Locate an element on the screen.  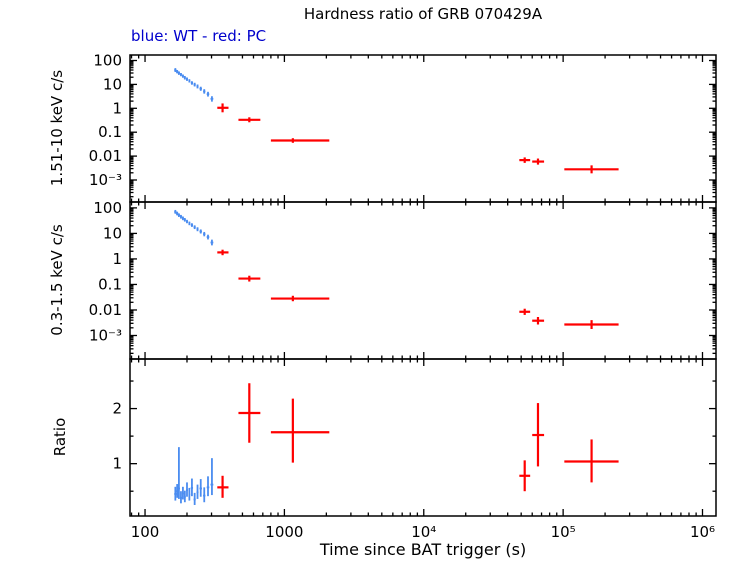
x-tick-label: 10⁶ is located at coordinates (702, 532).